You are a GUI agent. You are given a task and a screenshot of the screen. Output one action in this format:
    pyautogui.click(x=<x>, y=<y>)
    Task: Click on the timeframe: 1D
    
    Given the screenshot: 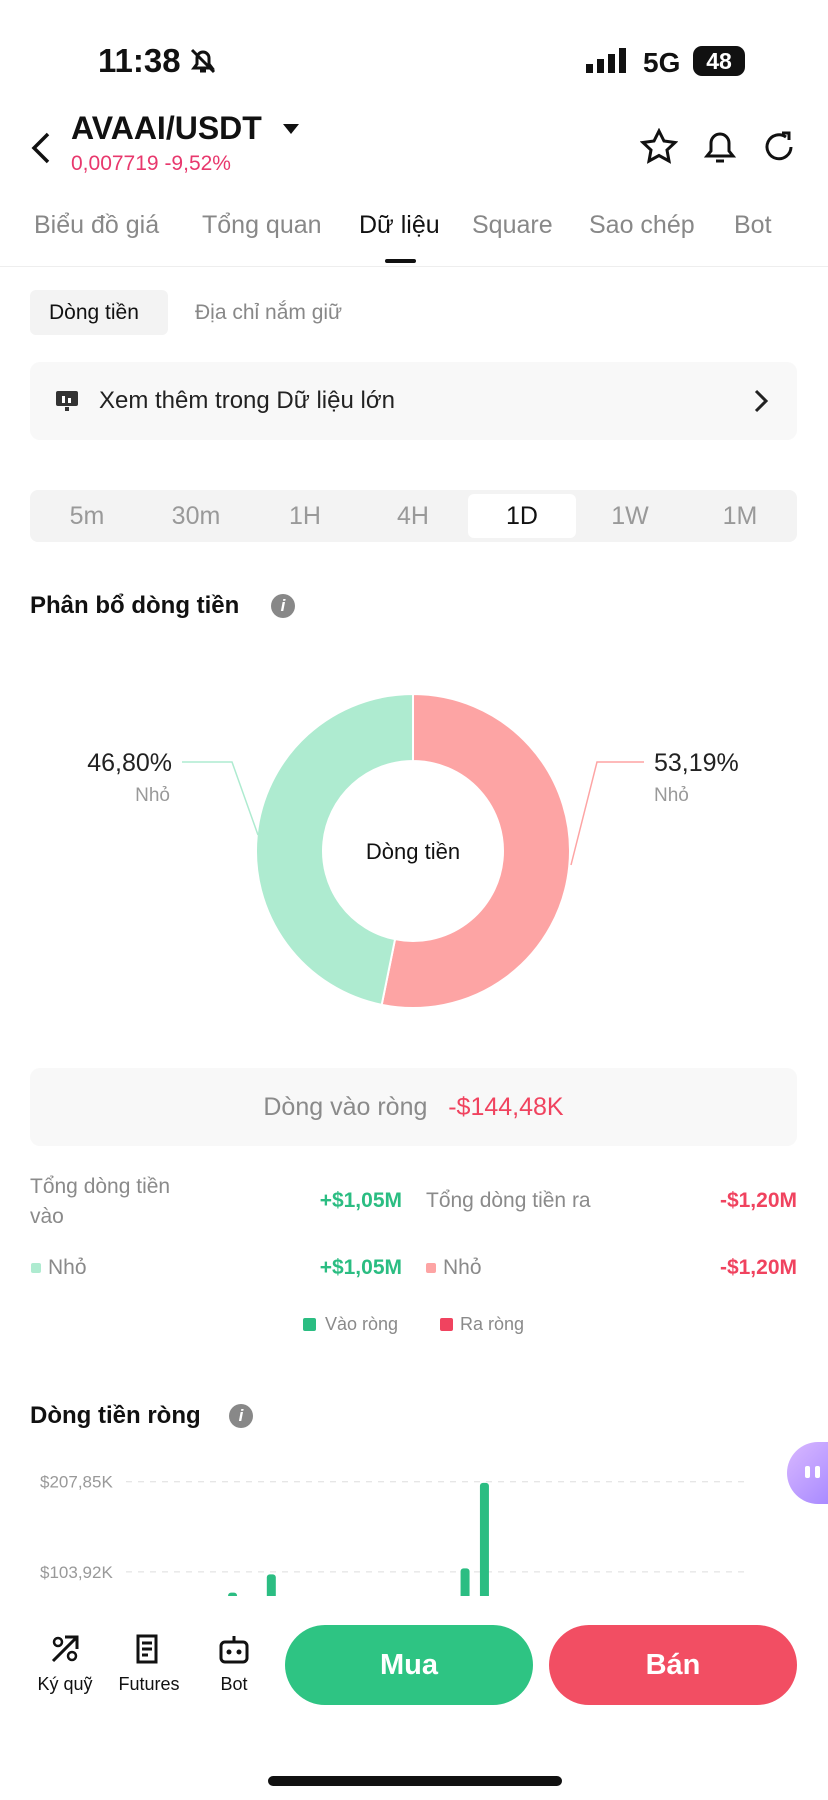 What is the action you would take?
    pyautogui.click(x=522, y=516)
    